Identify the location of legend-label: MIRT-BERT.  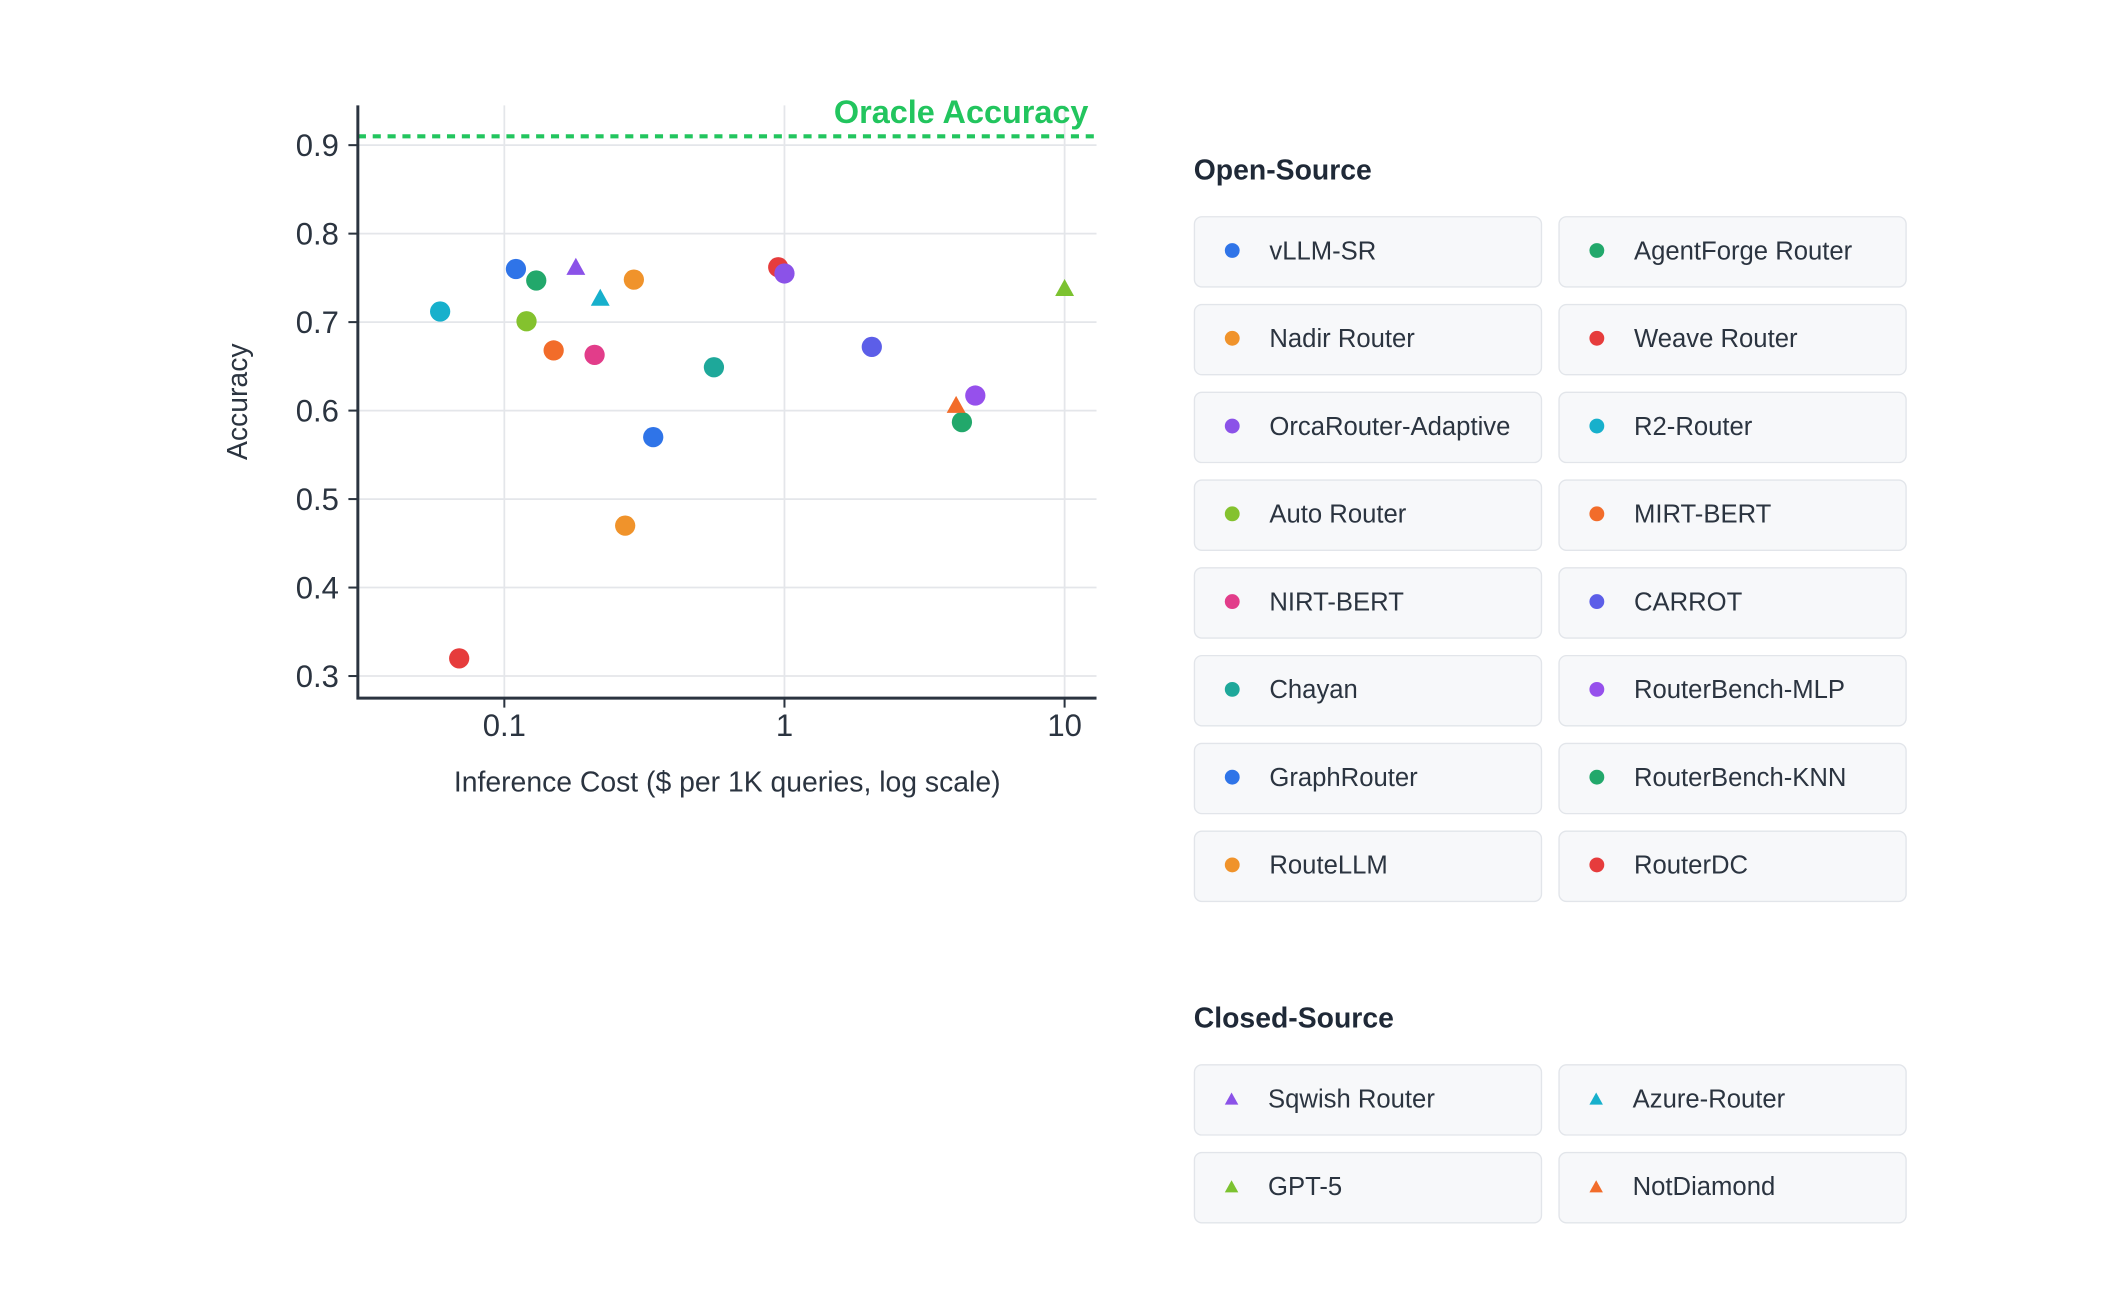
(1702, 514).